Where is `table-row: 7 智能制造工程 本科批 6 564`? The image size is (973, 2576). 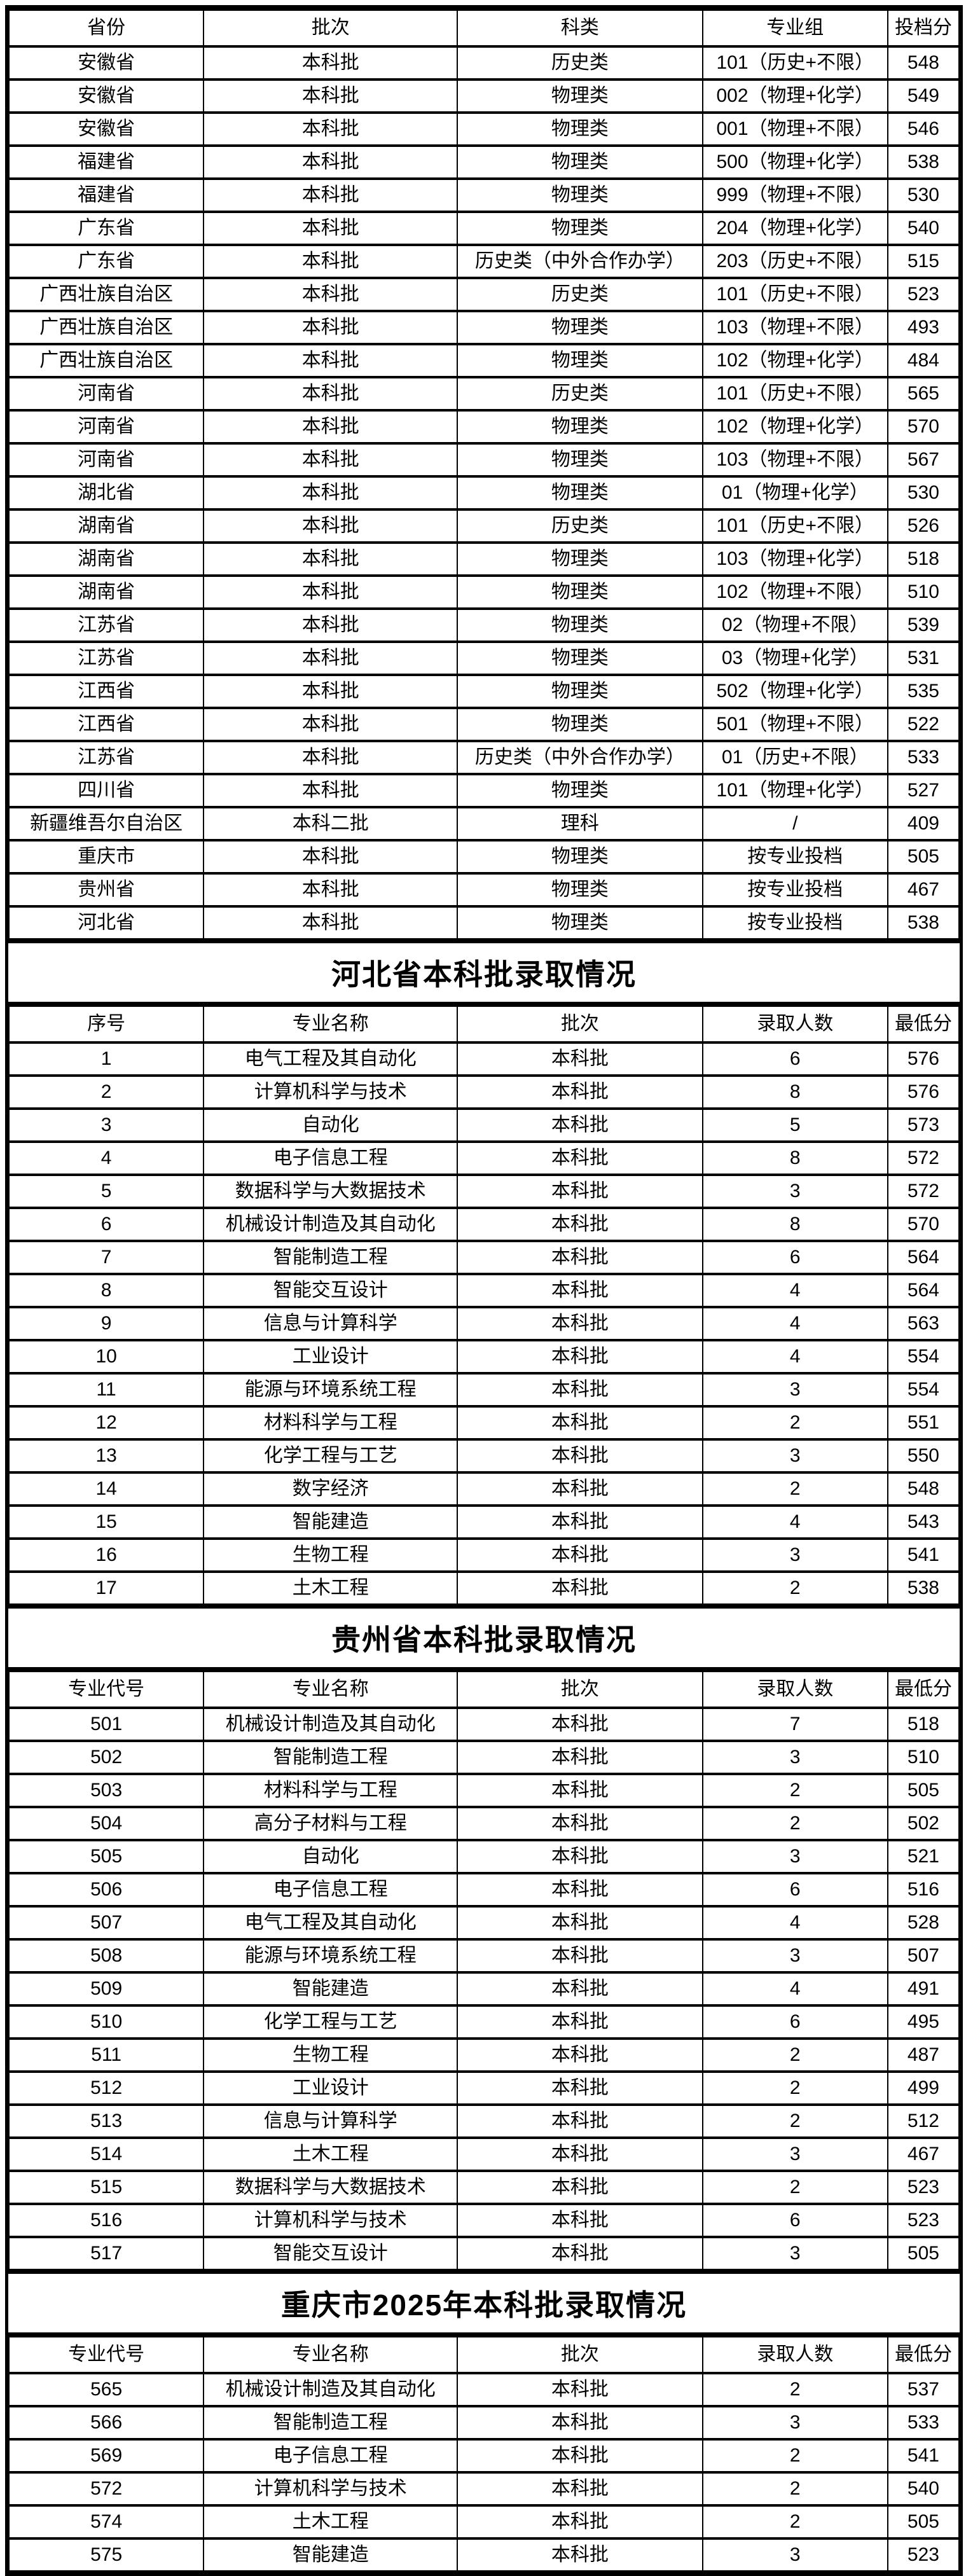 table-row: 7 智能制造工程 本科批 6 564 is located at coordinates (484, 1257).